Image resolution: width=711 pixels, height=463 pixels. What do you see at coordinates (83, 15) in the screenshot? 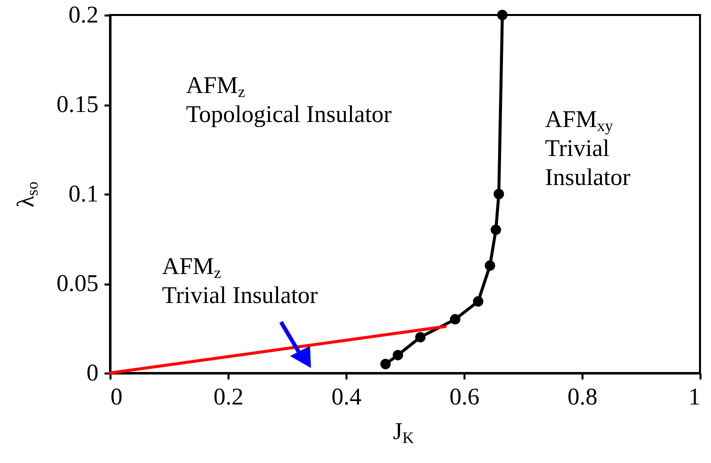
I see `y-tick-label: 0.2` at bounding box center [83, 15].